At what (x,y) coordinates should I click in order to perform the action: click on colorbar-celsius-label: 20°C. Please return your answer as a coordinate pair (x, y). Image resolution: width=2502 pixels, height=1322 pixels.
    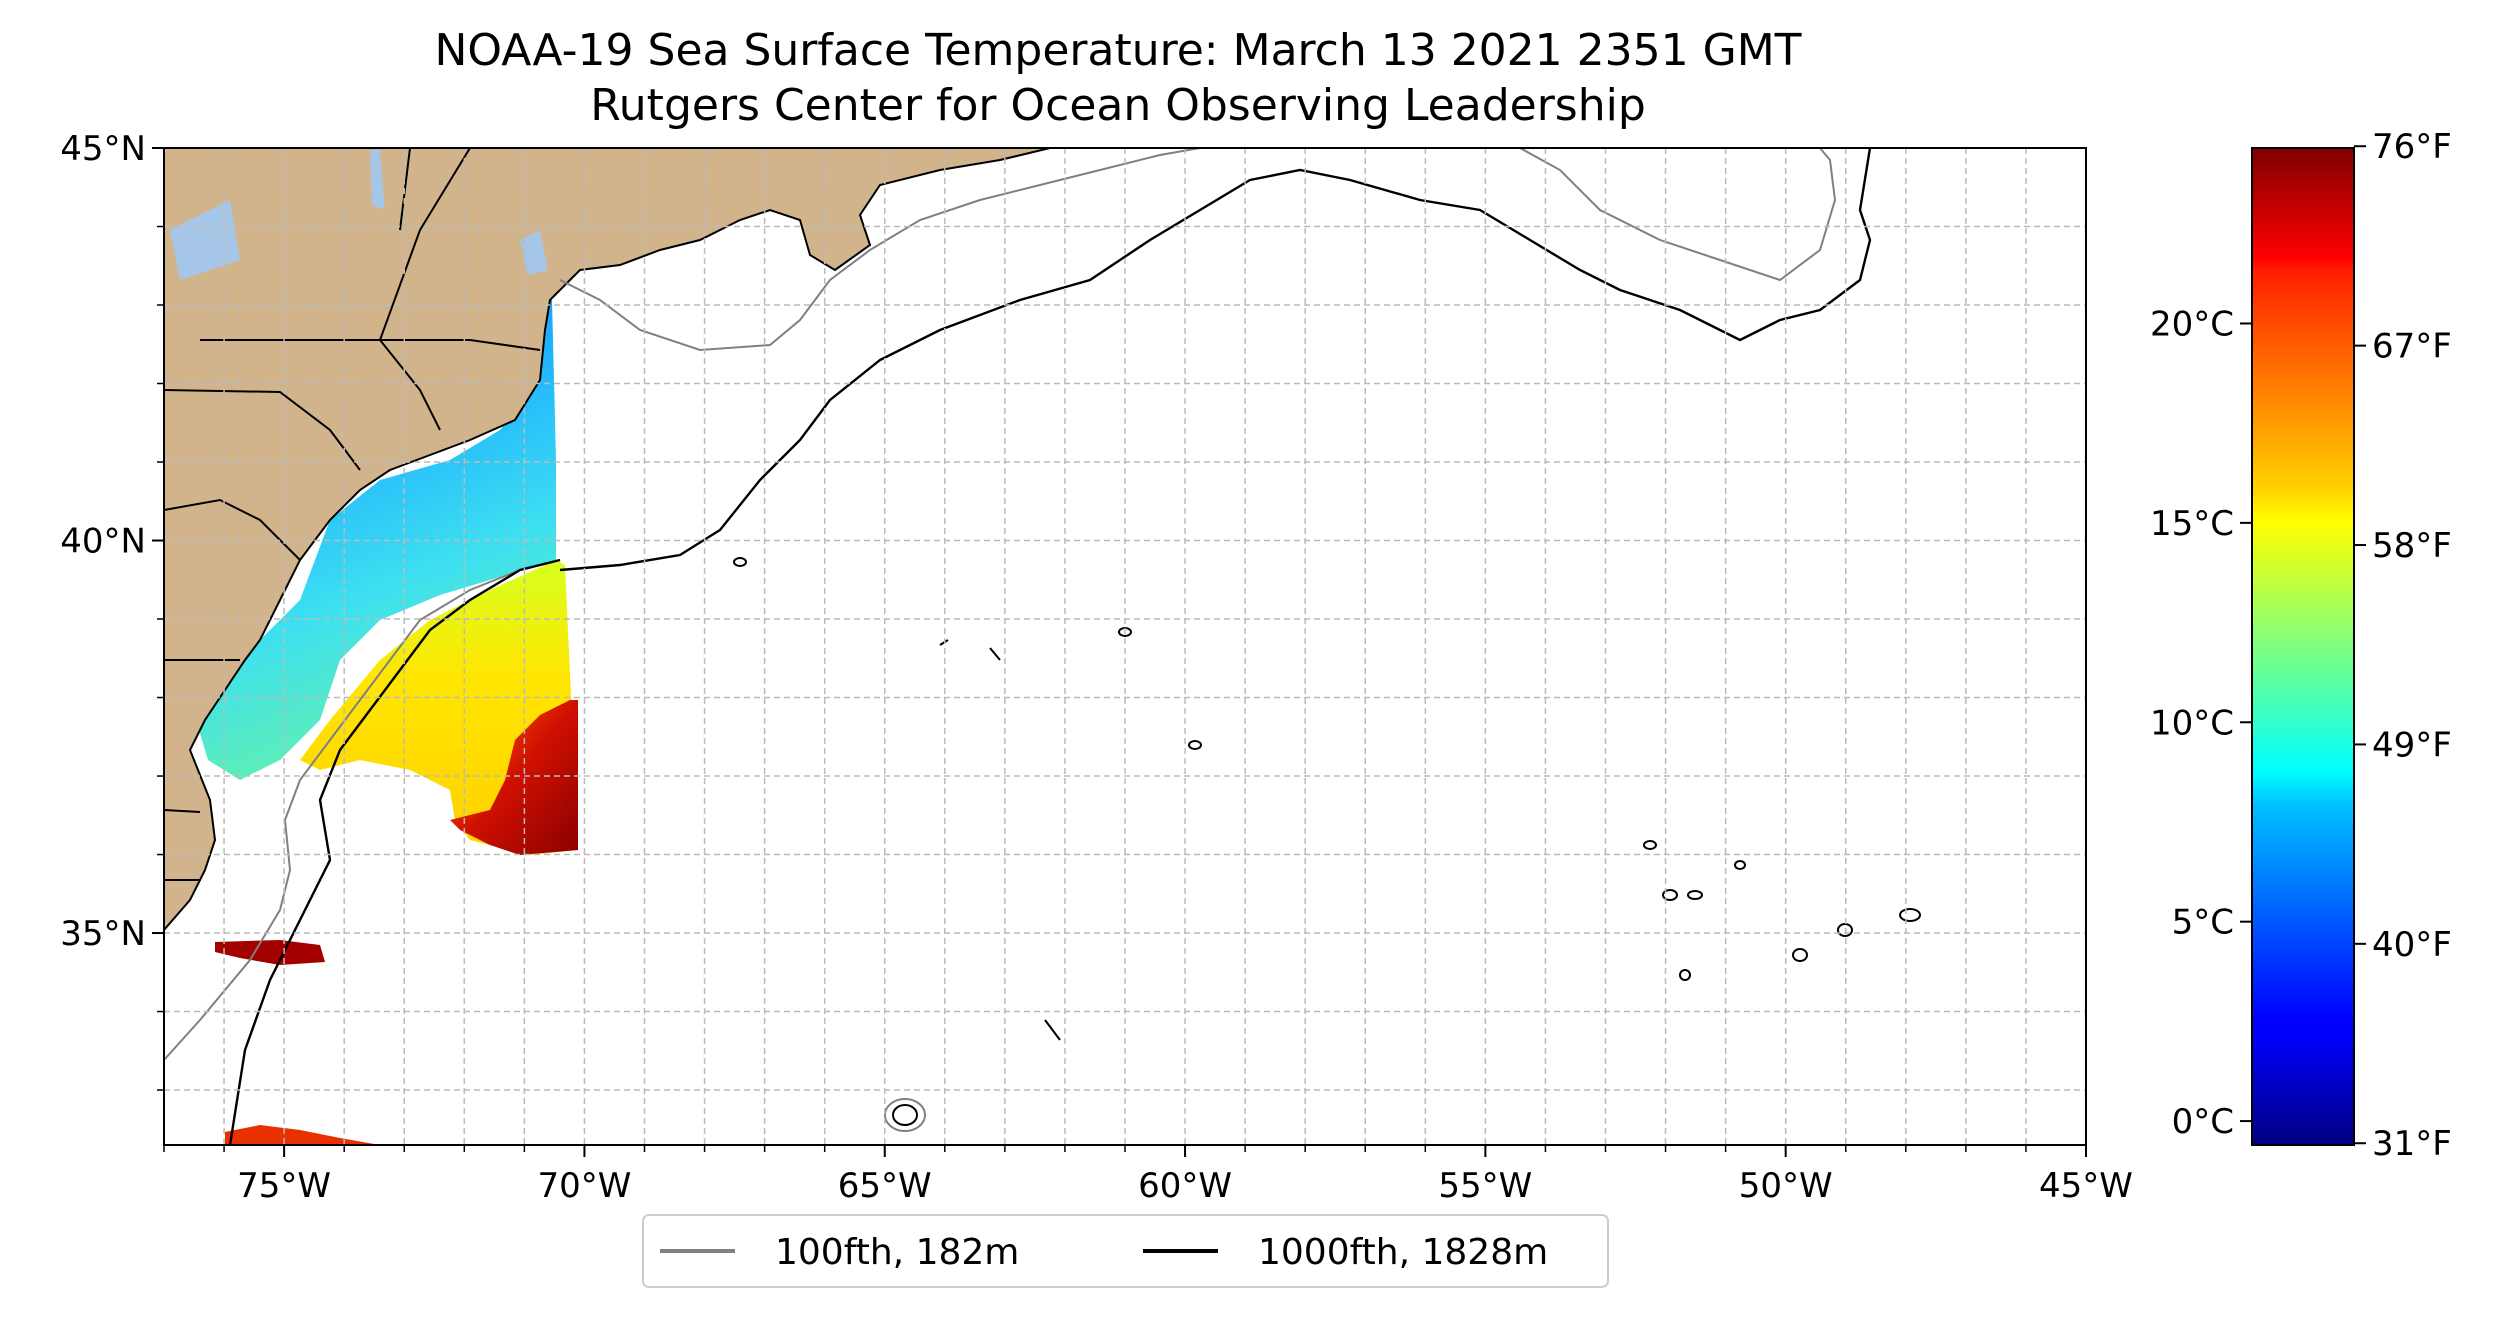
    Looking at the image, I should click on (2192, 324).